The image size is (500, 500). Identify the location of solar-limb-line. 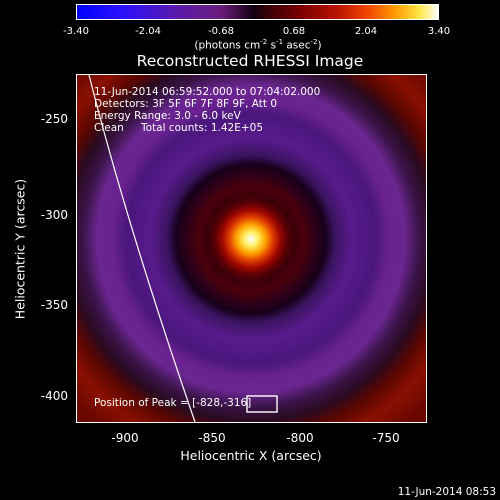
(142, 248).